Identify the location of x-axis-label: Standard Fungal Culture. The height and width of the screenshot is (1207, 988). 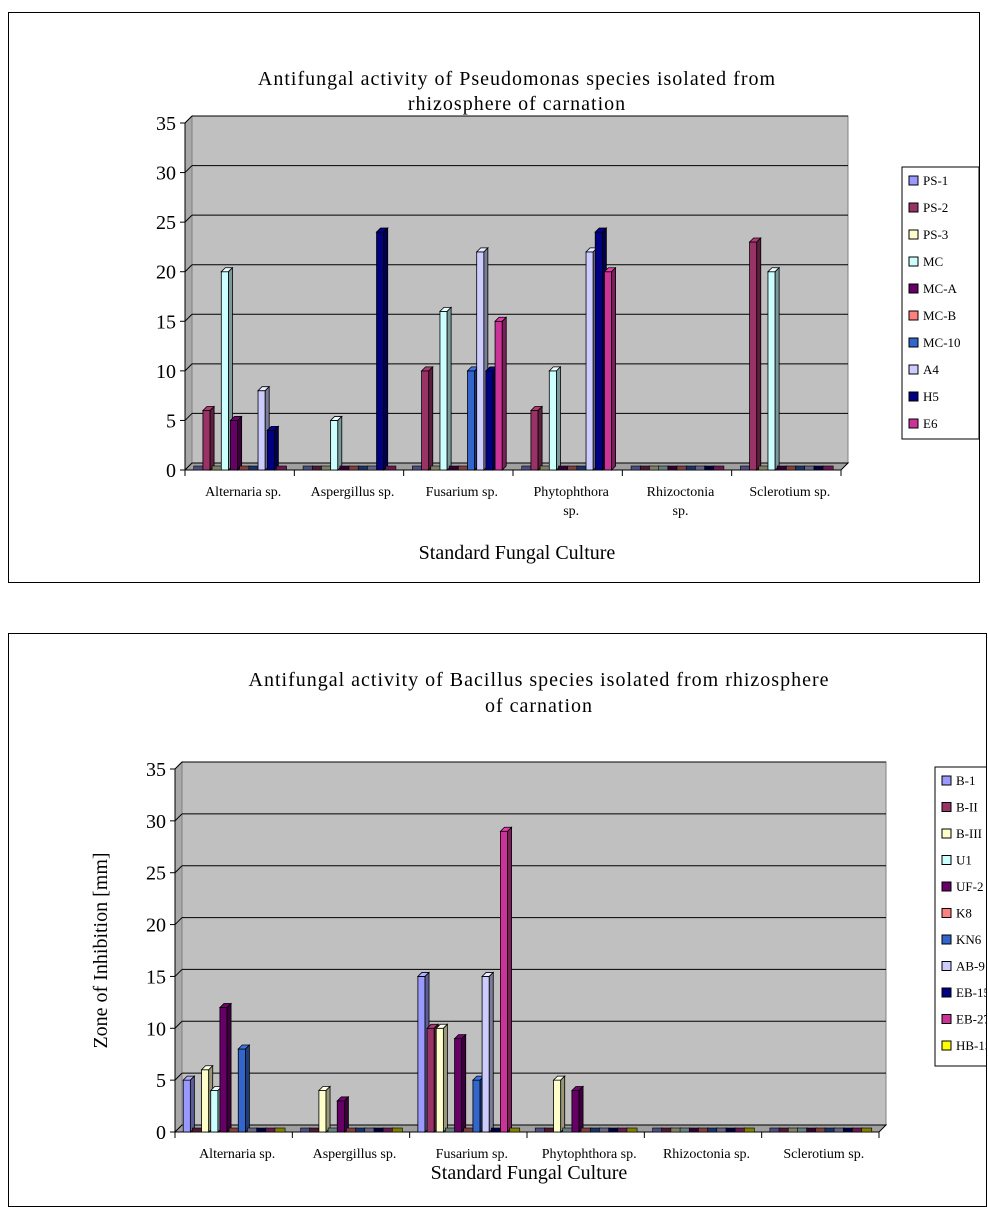
(529, 1173).